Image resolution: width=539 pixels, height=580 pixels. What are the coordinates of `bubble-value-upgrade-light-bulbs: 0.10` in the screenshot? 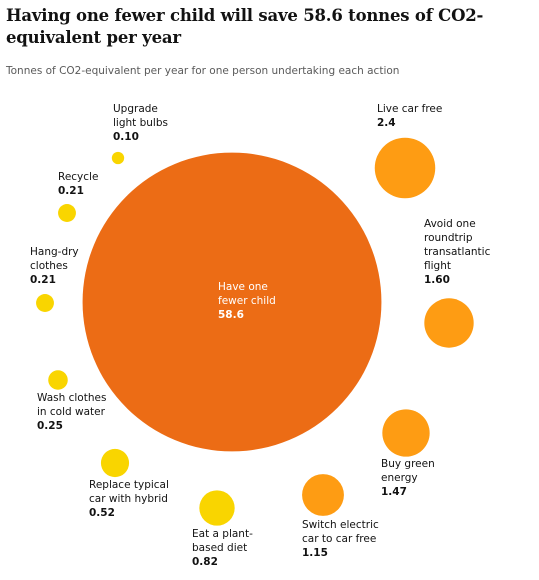 It's located at (126, 137).